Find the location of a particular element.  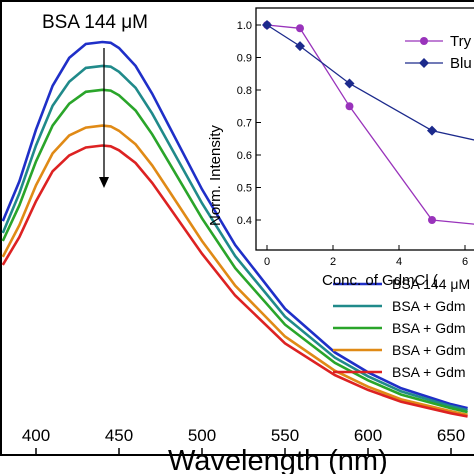

main-legend-label-3: BSA + Gdm is located at coordinates (429, 328).